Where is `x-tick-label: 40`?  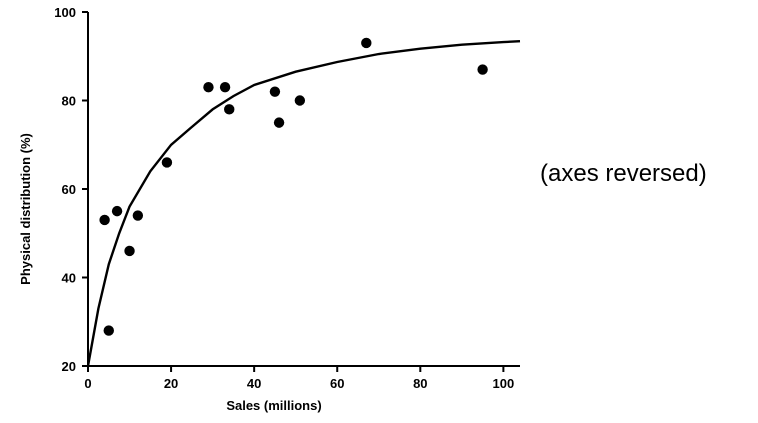
x-tick-label: 40 is located at coordinates (254, 383).